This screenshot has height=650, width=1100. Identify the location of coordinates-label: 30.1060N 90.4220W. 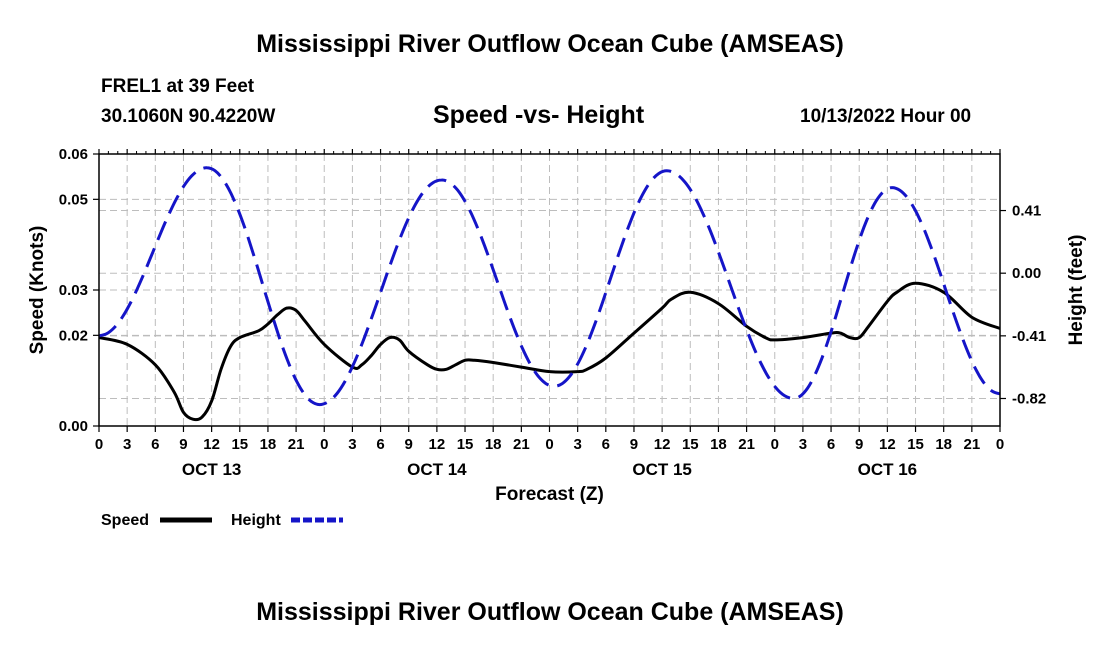
(188, 116).